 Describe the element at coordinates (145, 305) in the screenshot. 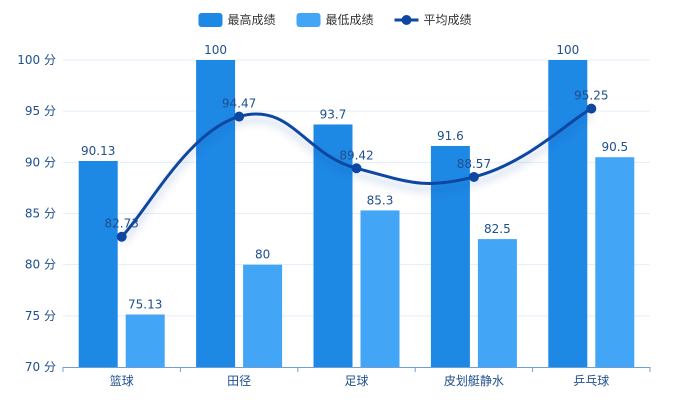

I see `bar-value-label: 75.13` at that location.